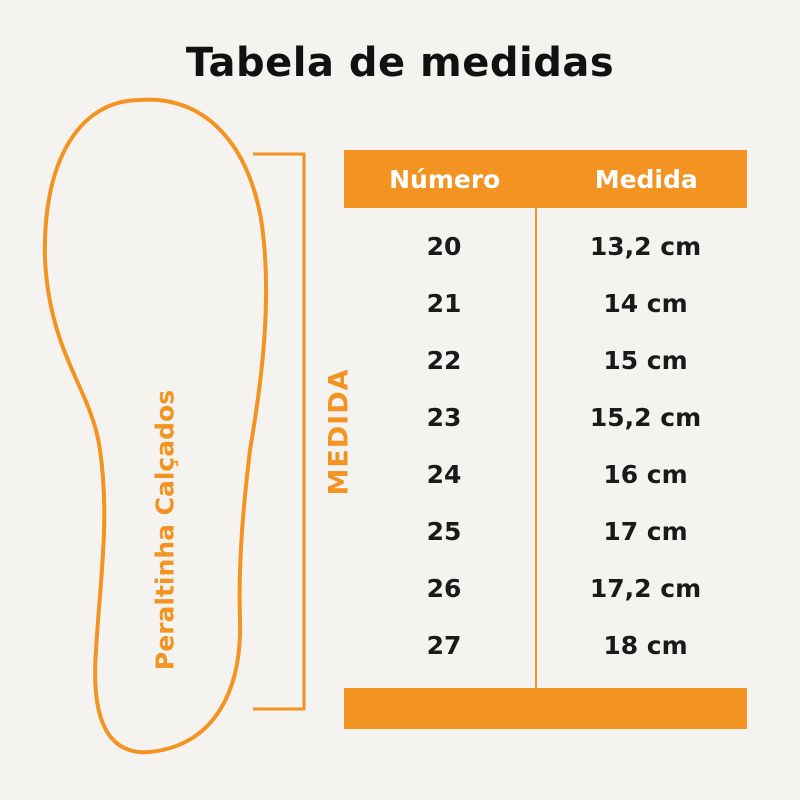 Image resolution: width=800 pixels, height=800 pixels. What do you see at coordinates (545, 474) in the screenshot?
I see `table-row: 24 16 cm` at bounding box center [545, 474].